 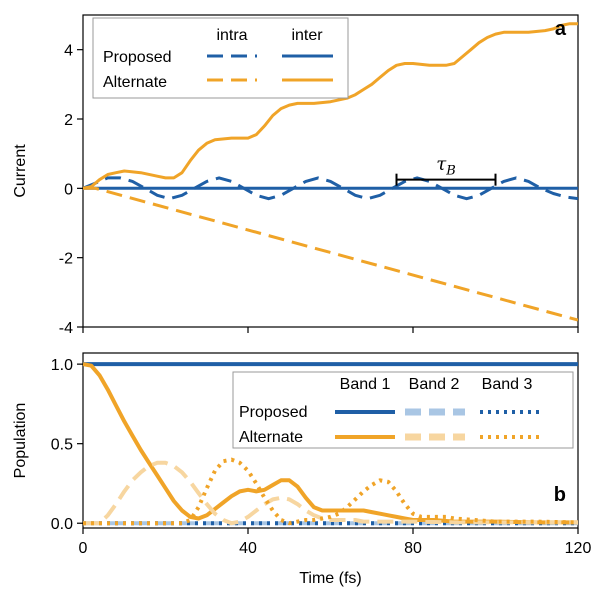 I want to click on x-tick-label: 120, so click(x=578, y=548).